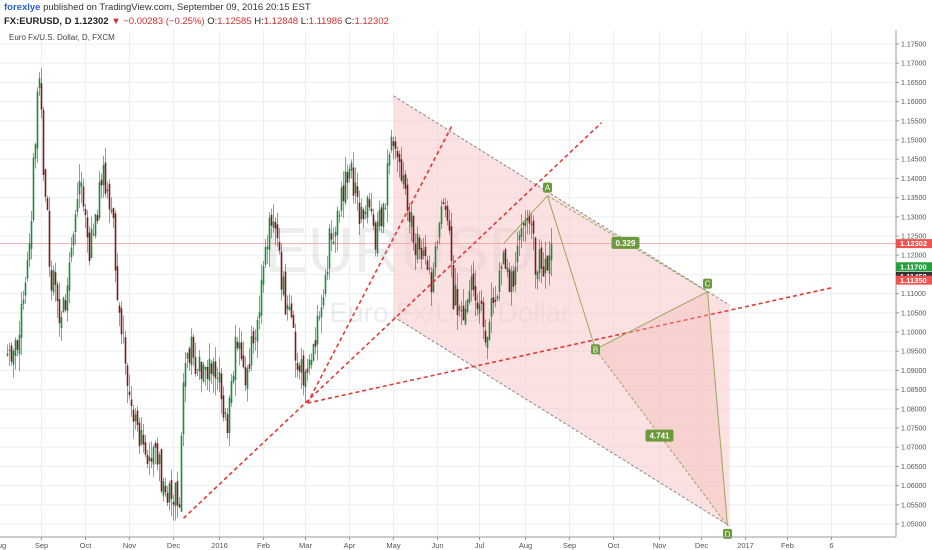  I want to click on y-tick-label: 1.08500, so click(913, 390).